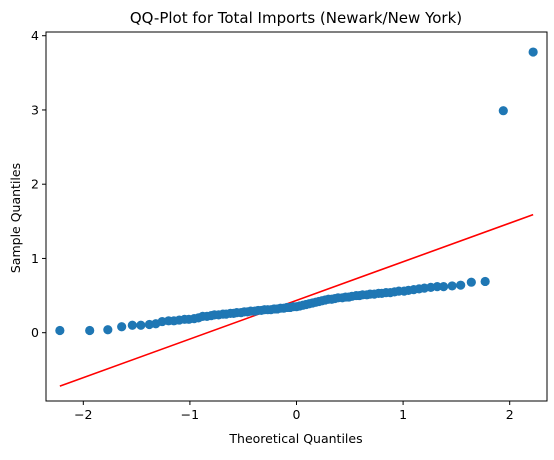 Image resolution: width=554 pixels, height=460 pixels. What do you see at coordinates (510, 414) in the screenshot?
I see `x-tick-label: 2` at bounding box center [510, 414].